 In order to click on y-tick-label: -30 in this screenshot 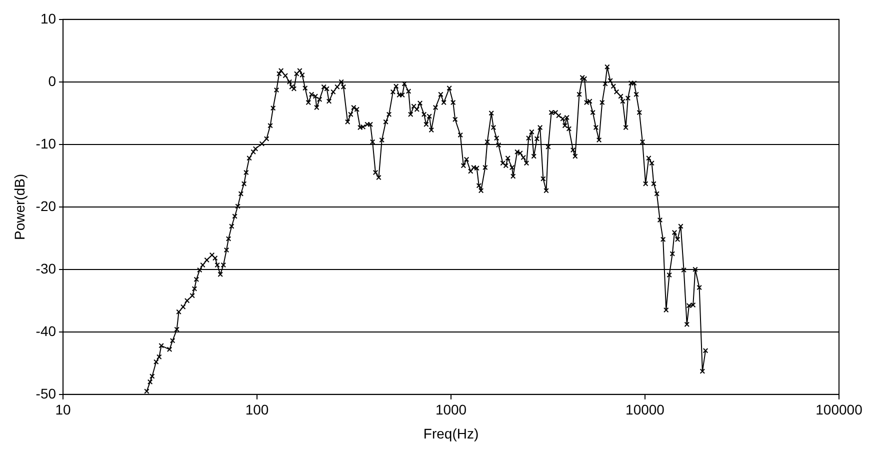, I will do `click(46, 268)`.